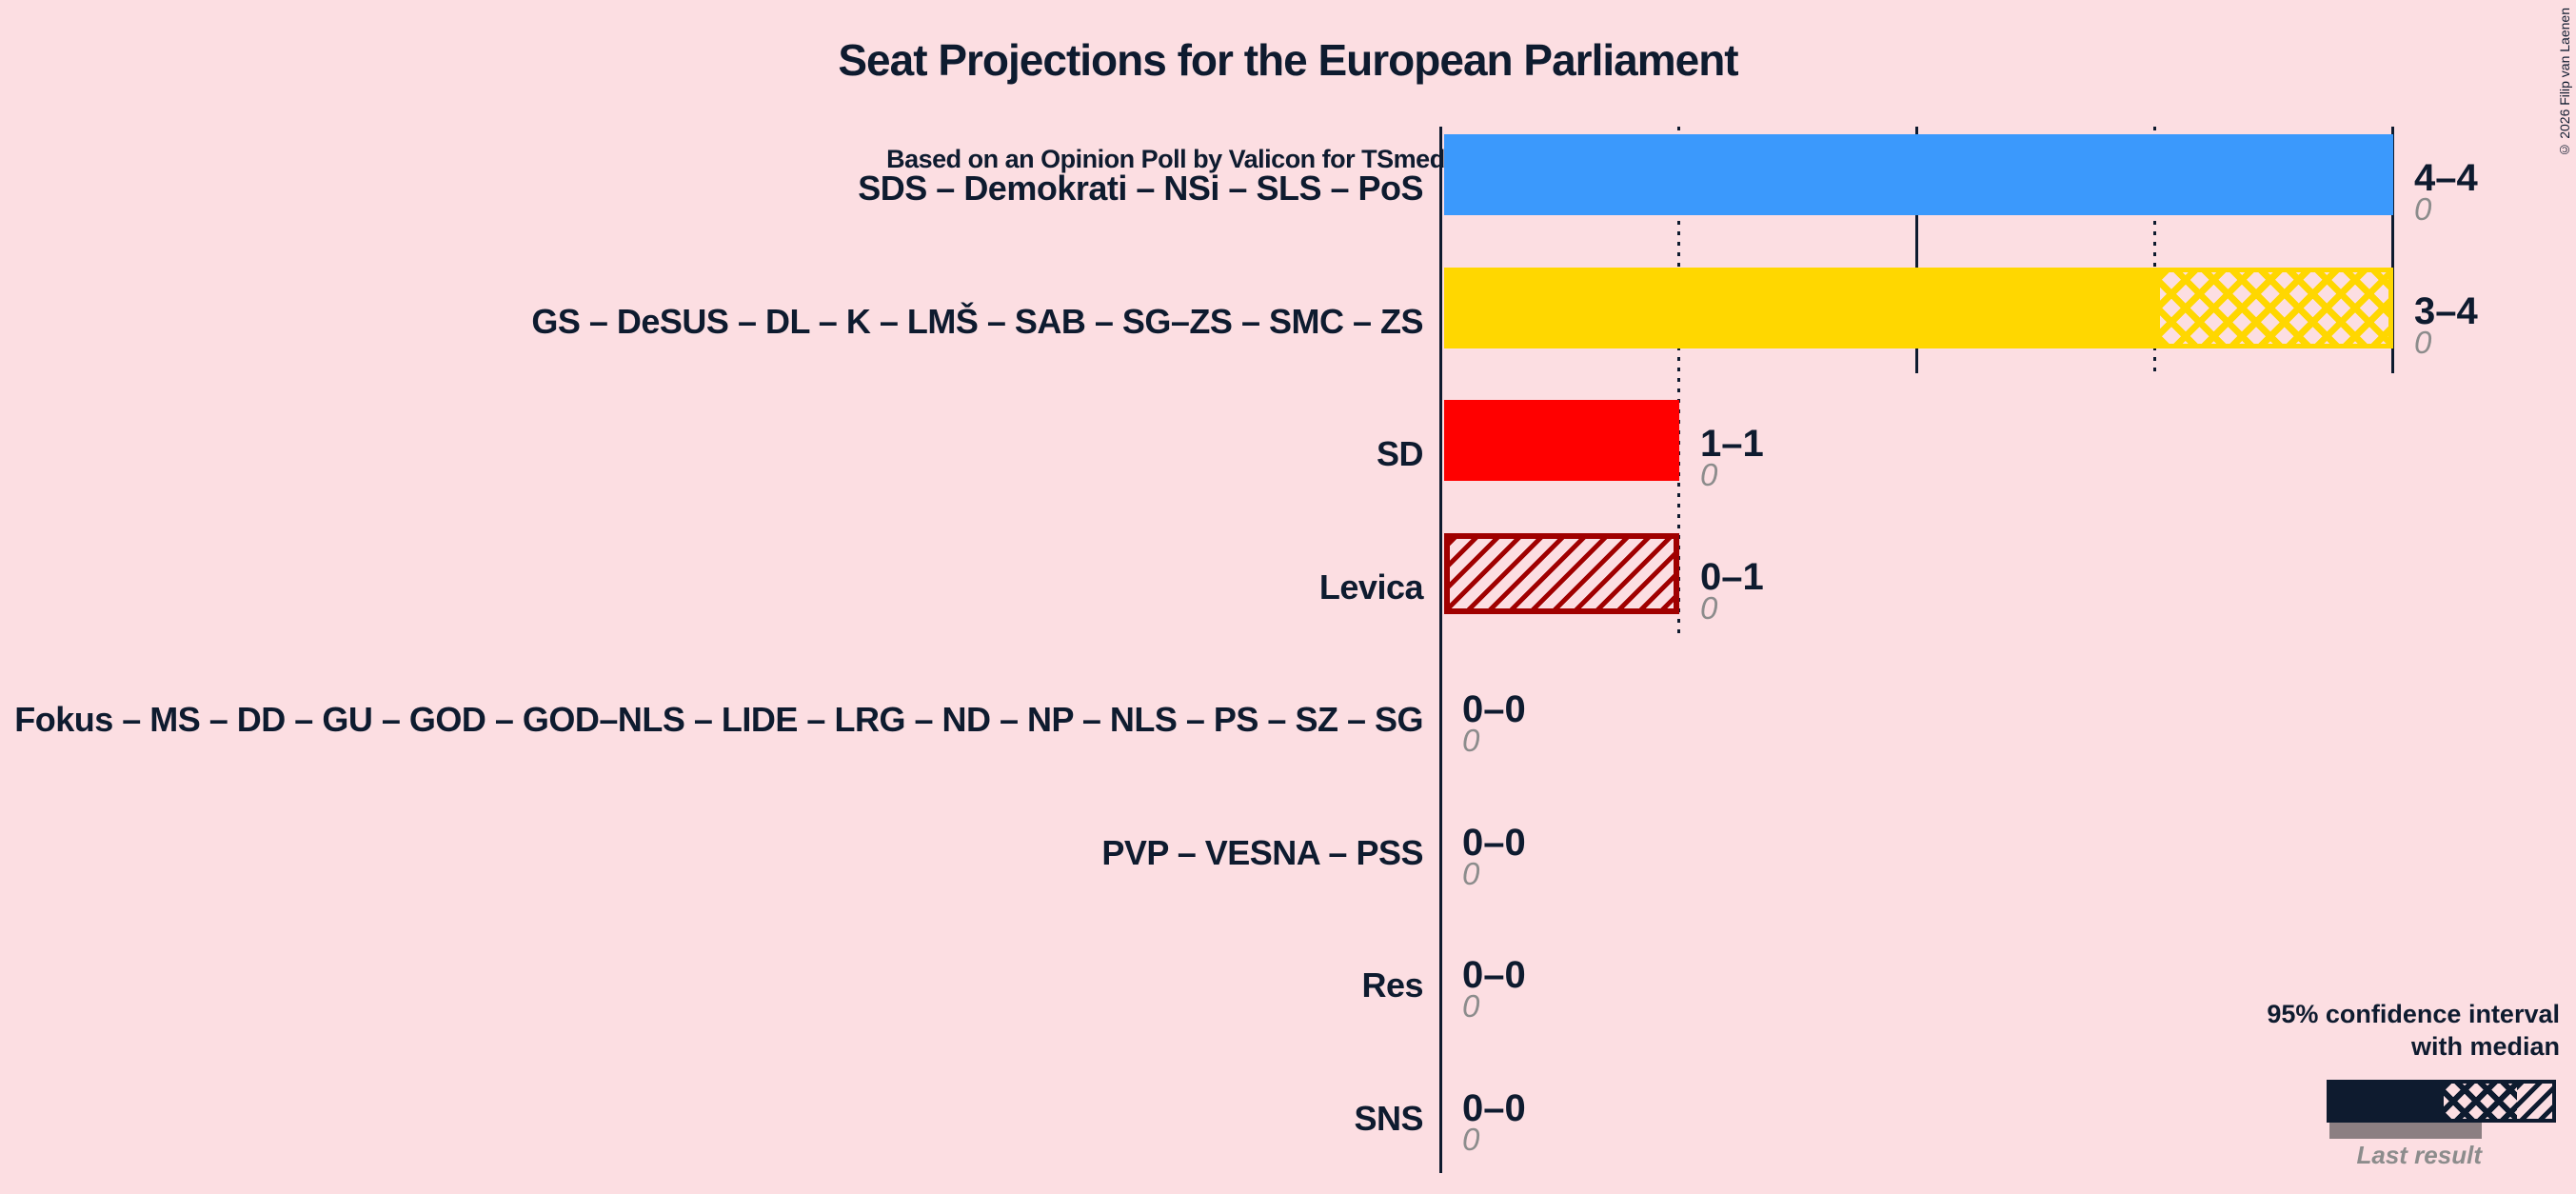 The height and width of the screenshot is (1194, 2576). Describe the element at coordinates (1140, 188) in the screenshot. I see `party-label: SDS – Demokrati – NSi – SLS – PoS` at that location.